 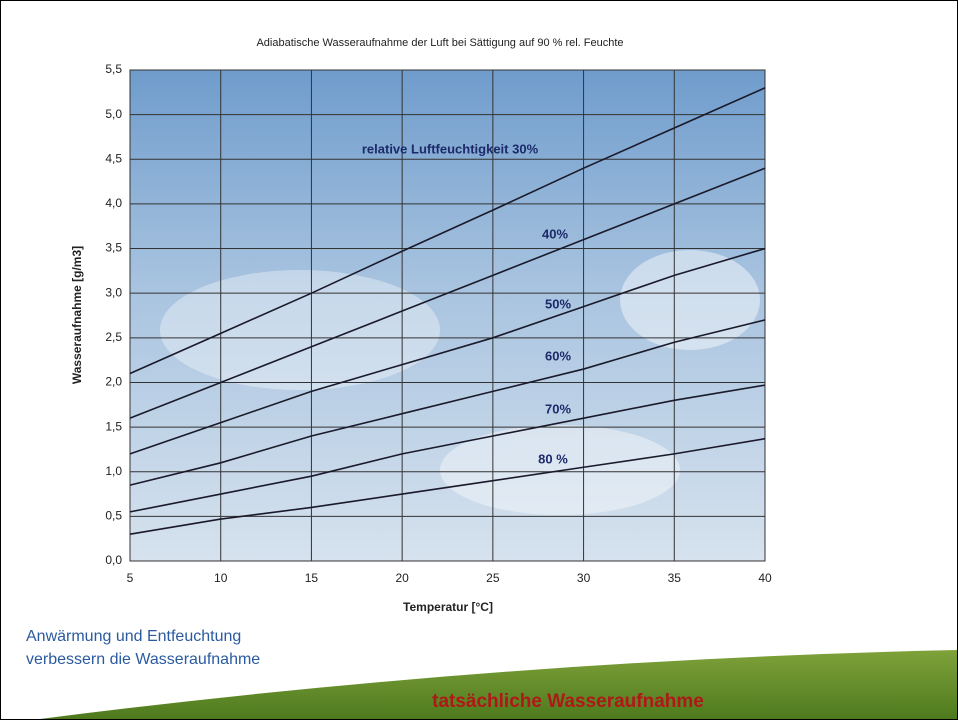 I want to click on series-label: 60%, so click(x=558, y=355).